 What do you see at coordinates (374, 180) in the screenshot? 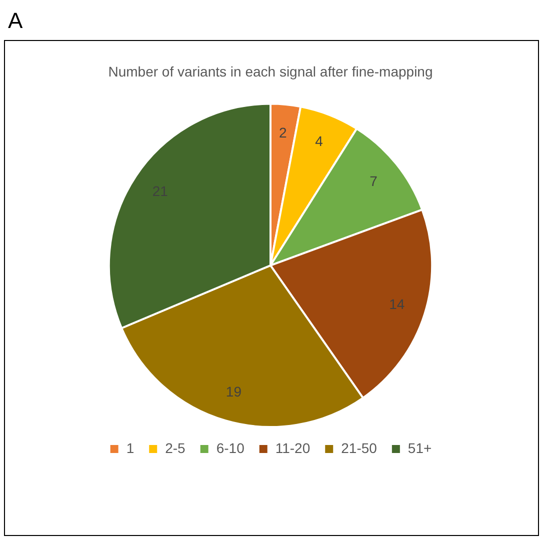
I see `data-label: 7` at bounding box center [374, 180].